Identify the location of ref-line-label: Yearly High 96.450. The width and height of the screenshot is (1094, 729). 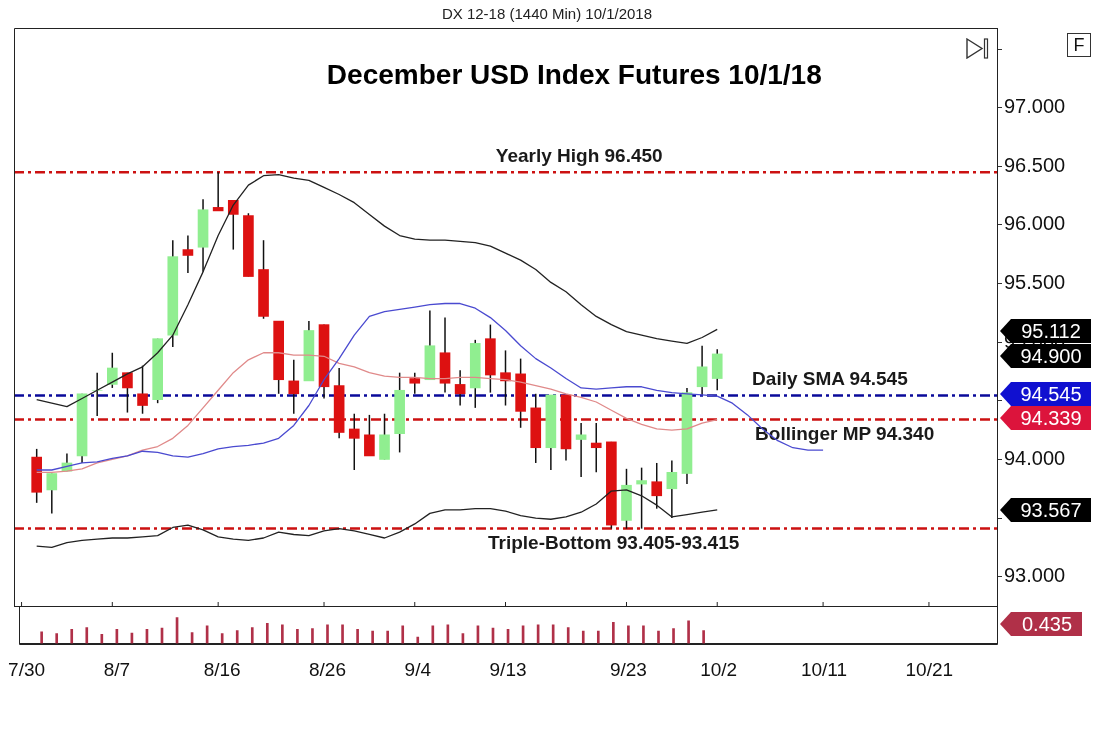
(579, 155).